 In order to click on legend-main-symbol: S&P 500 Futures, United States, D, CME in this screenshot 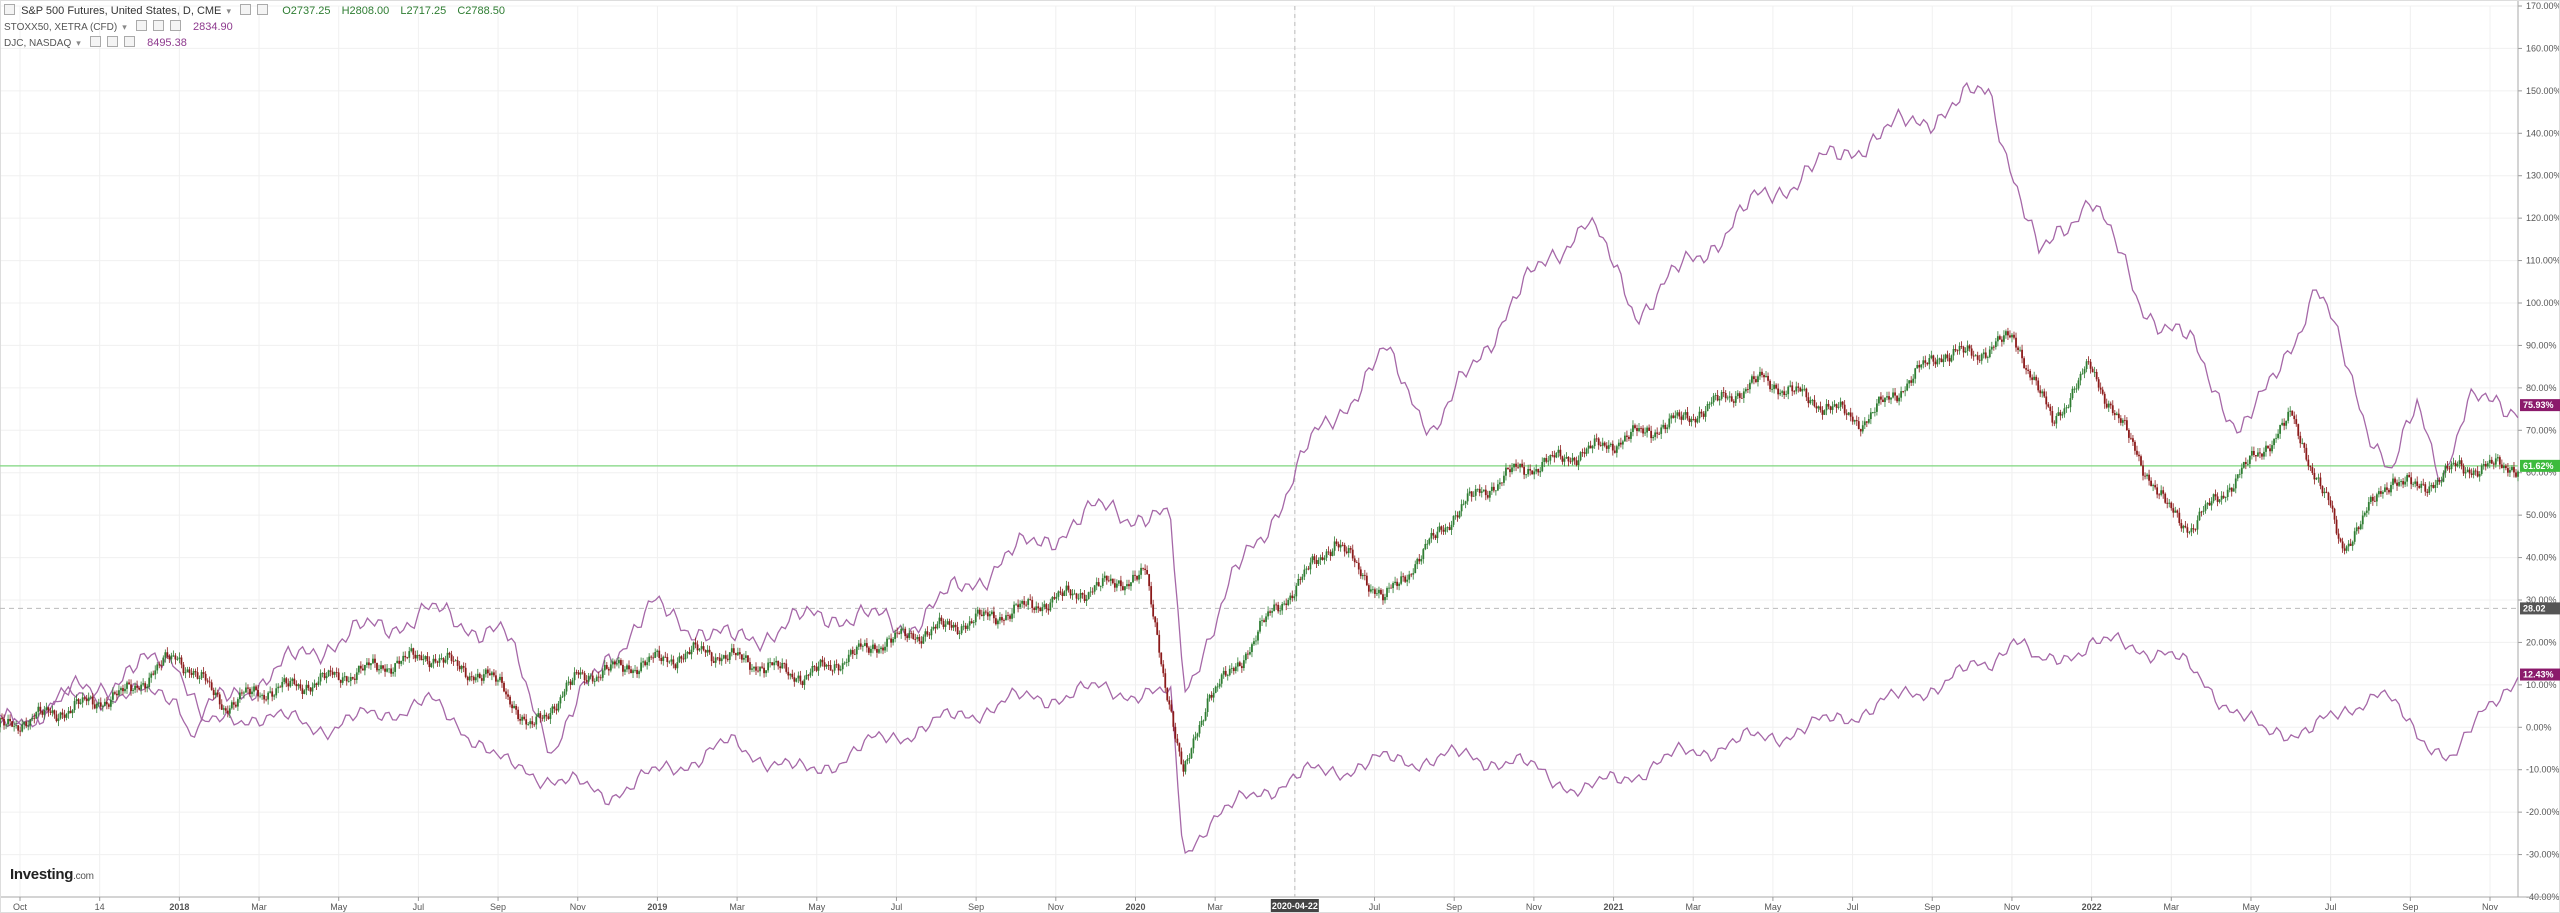, I will do `click(121, 11)`.